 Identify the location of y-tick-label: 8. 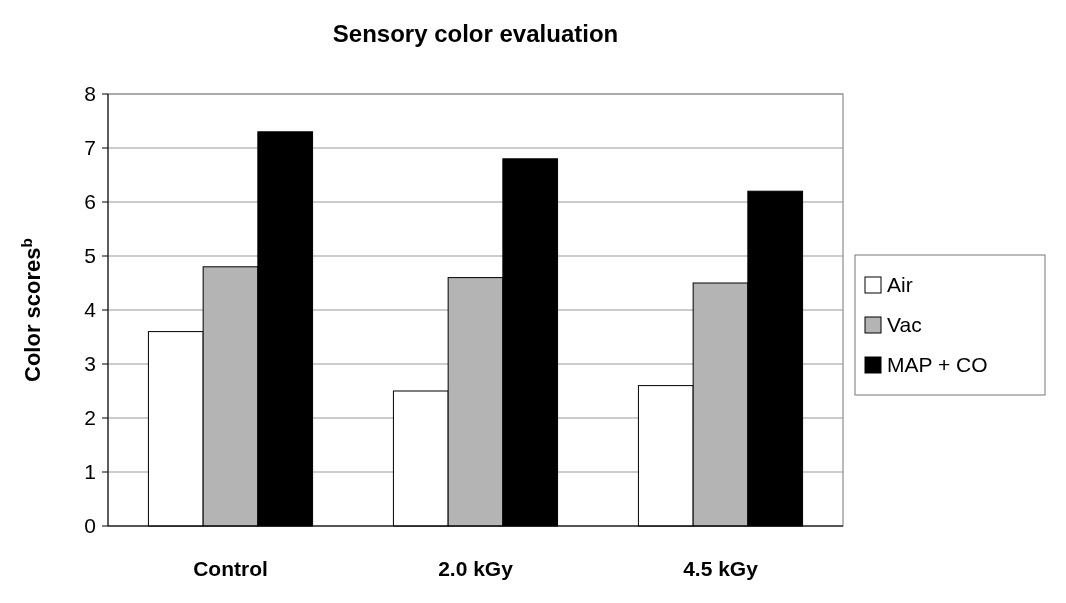
(90, 94).